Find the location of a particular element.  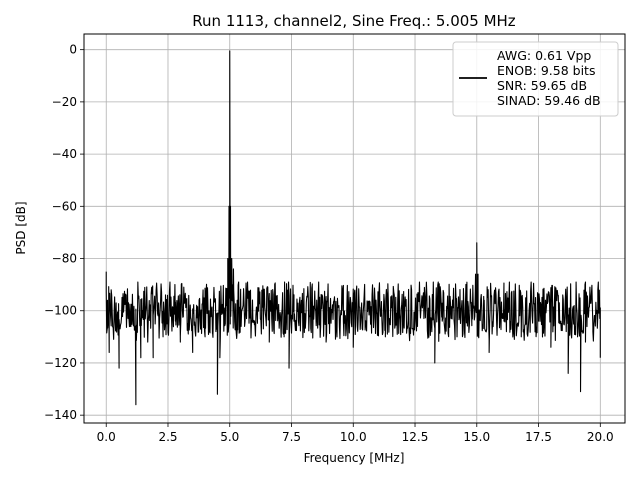

x-tick-label: 2.5 is located at coordinates (167, 437).